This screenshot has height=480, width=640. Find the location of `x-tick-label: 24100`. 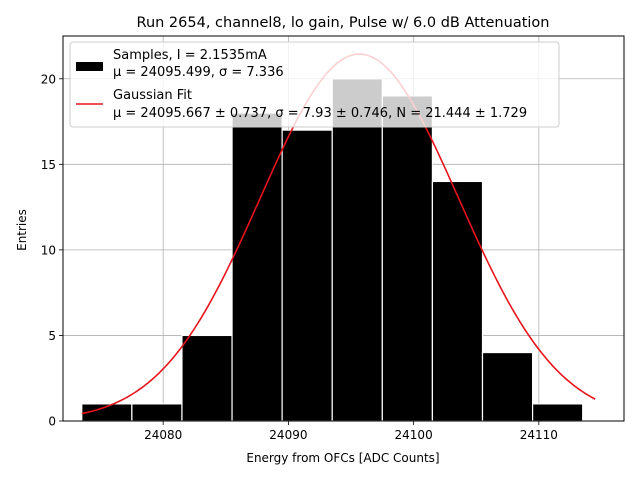

x-tick-label: 24100 is located at coordinates (414, 435).